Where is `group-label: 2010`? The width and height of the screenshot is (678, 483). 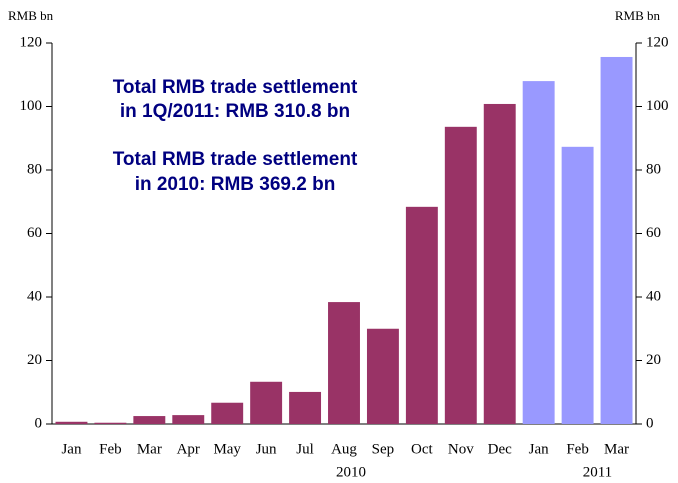
group-label: 2010 is located at coordinates (351, 472).